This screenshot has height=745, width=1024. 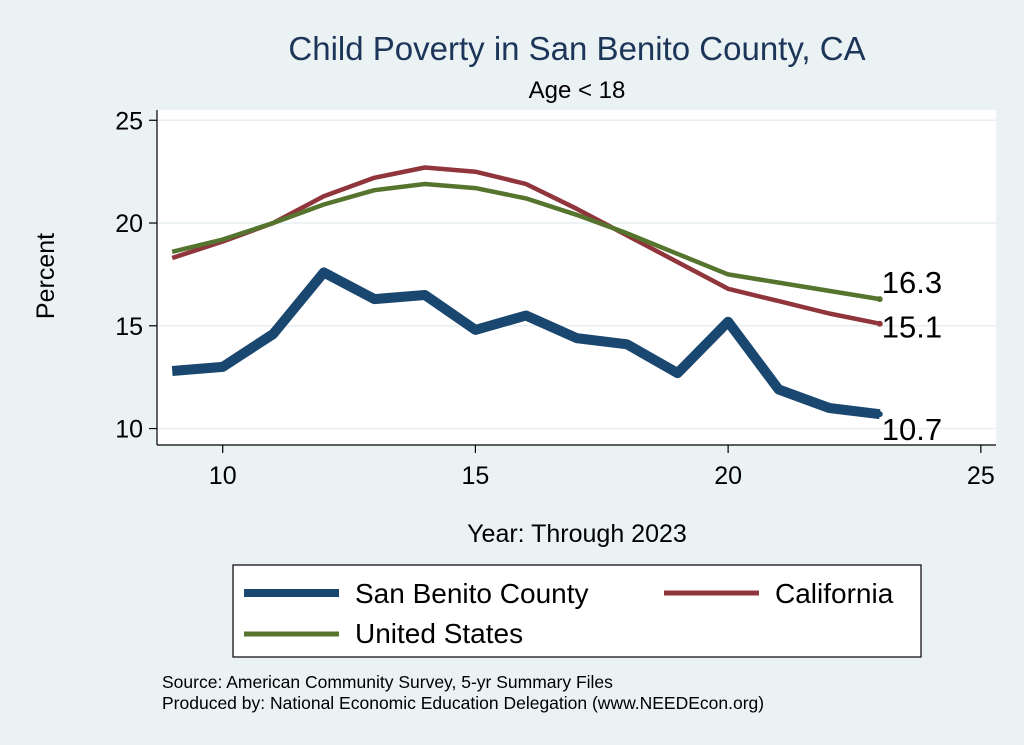 I want to click on legend-label-san-benito-county: San Benito County, so click(x=472, y=593).